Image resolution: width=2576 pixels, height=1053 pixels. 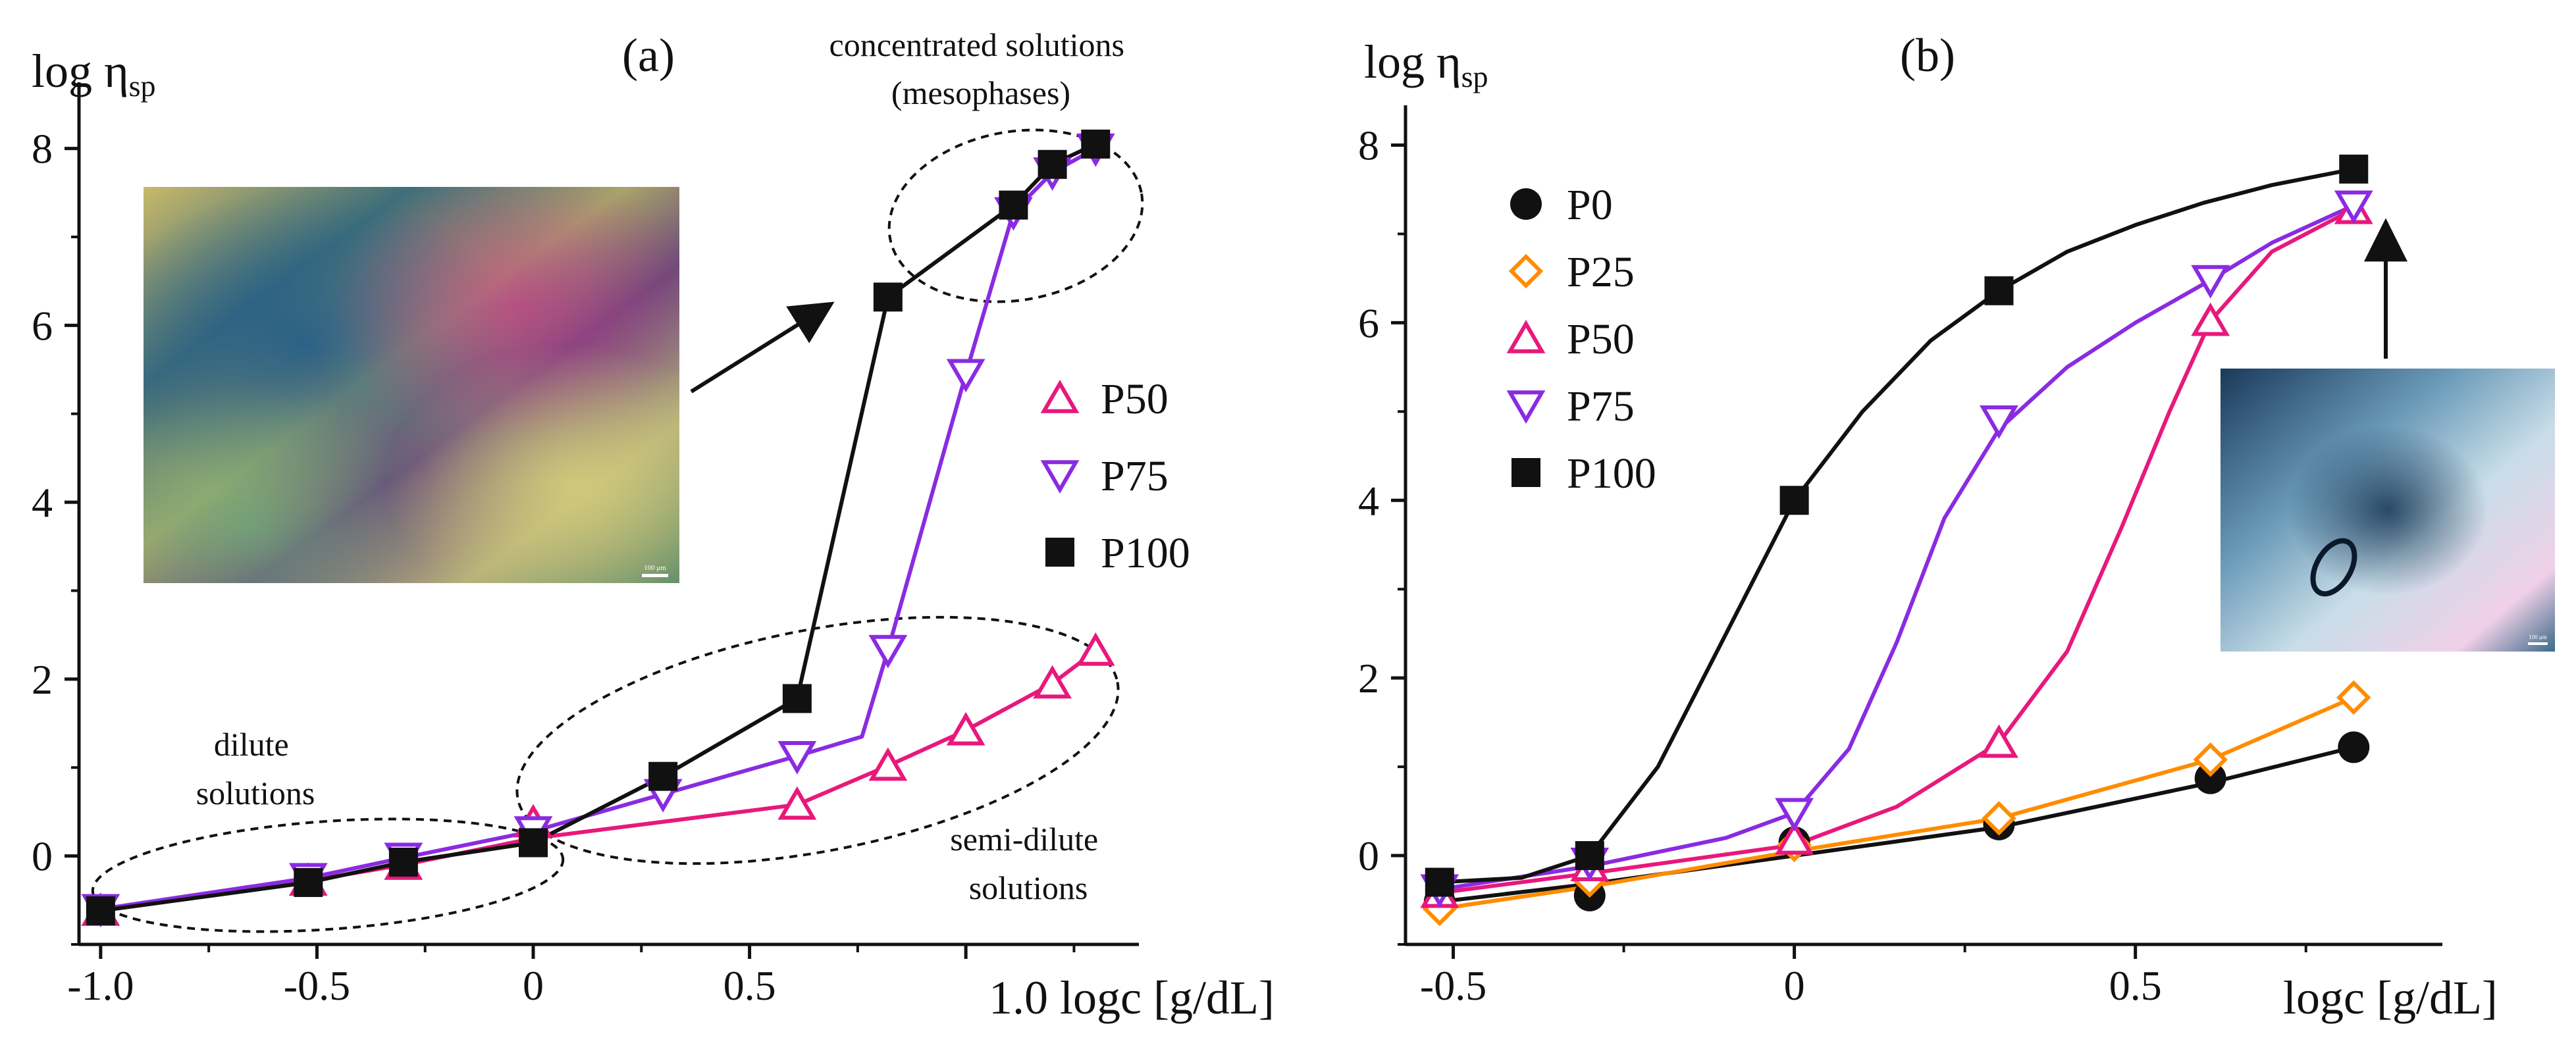 What do you see at coordinates (2538, 637) in the screenshot?
I see `inset-b-scale-label: 100 μm` at bounding box center [2538, 637].